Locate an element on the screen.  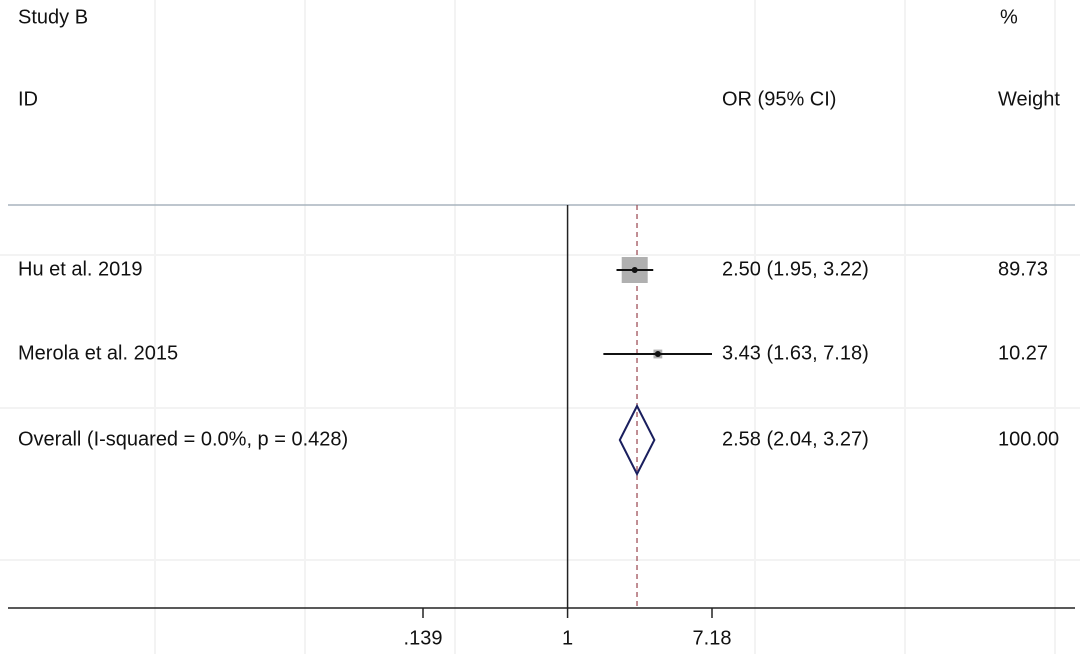
x-tick-label: 7.18 is located at coordinates (712, 638).